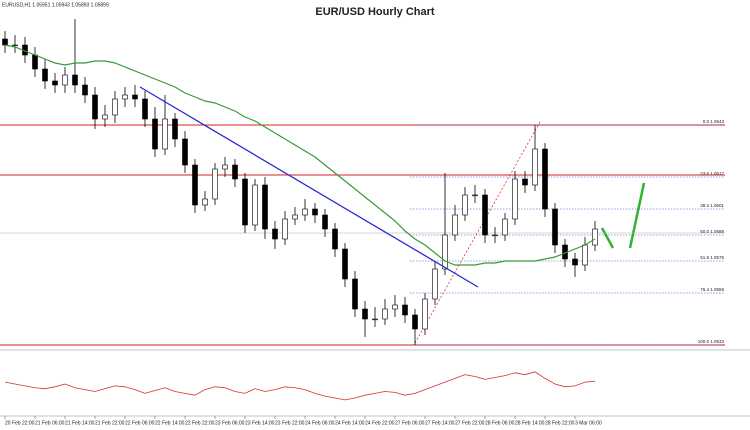  What do you see at coordinates (80, 423) in the screenshot?
I see `x-tick-label: 21 Feb 14:00` at bounding box center [80, 423].